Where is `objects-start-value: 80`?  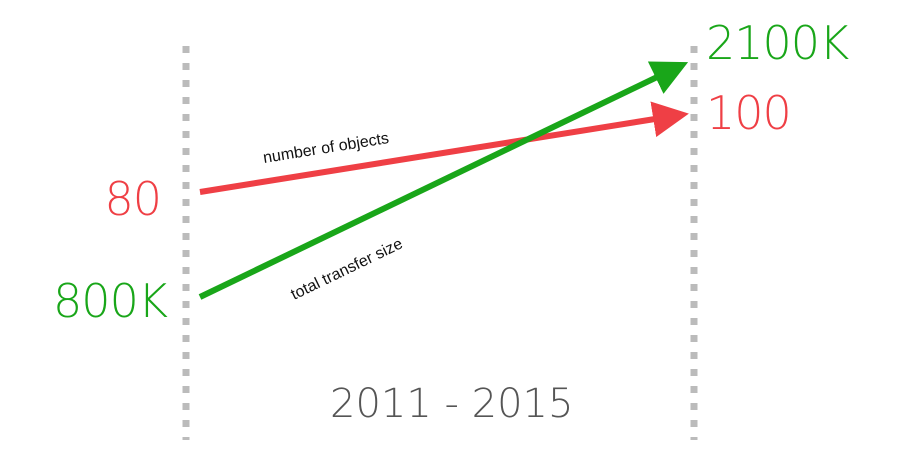 objects-start-value: 80 is located at coordinates (133, 199).